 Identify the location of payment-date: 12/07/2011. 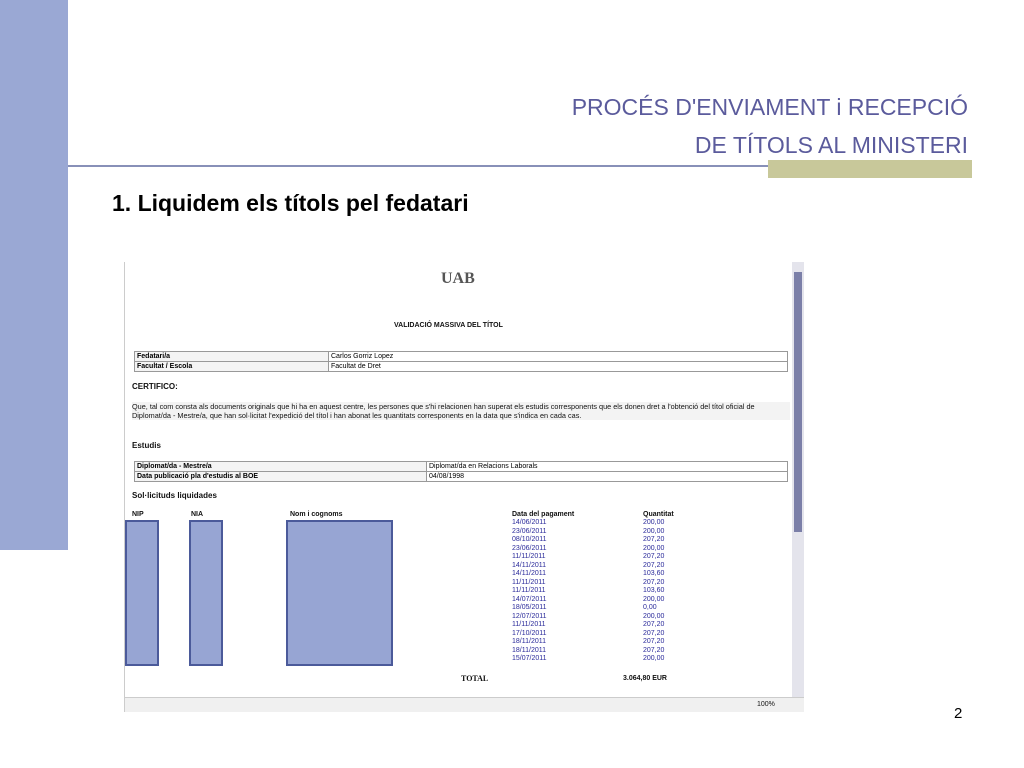
(529, 616).